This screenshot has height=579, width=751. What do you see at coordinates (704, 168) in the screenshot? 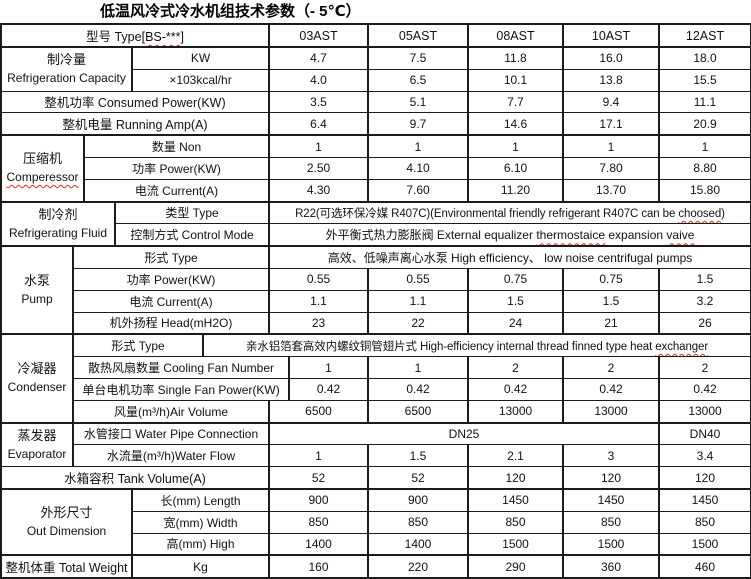
I see `value-cell: 8.80` at bounding box center [704, 168].